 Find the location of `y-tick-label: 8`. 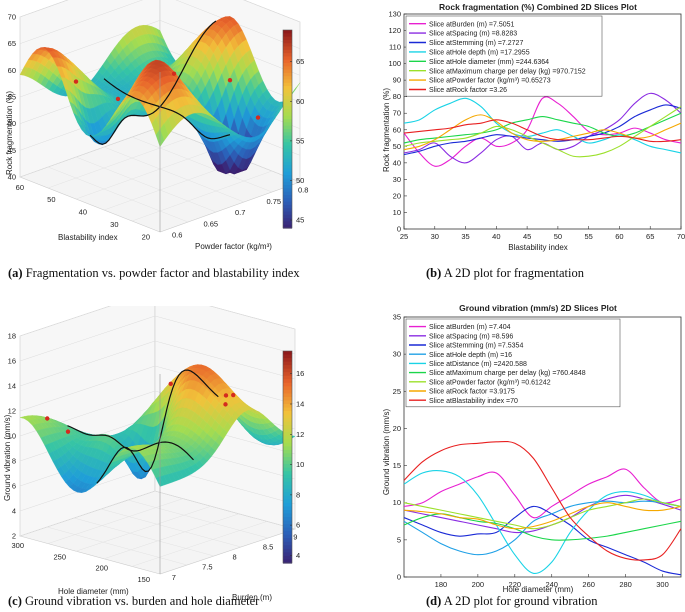

y-tick-label: 8 is located at coordinates (235, 557).